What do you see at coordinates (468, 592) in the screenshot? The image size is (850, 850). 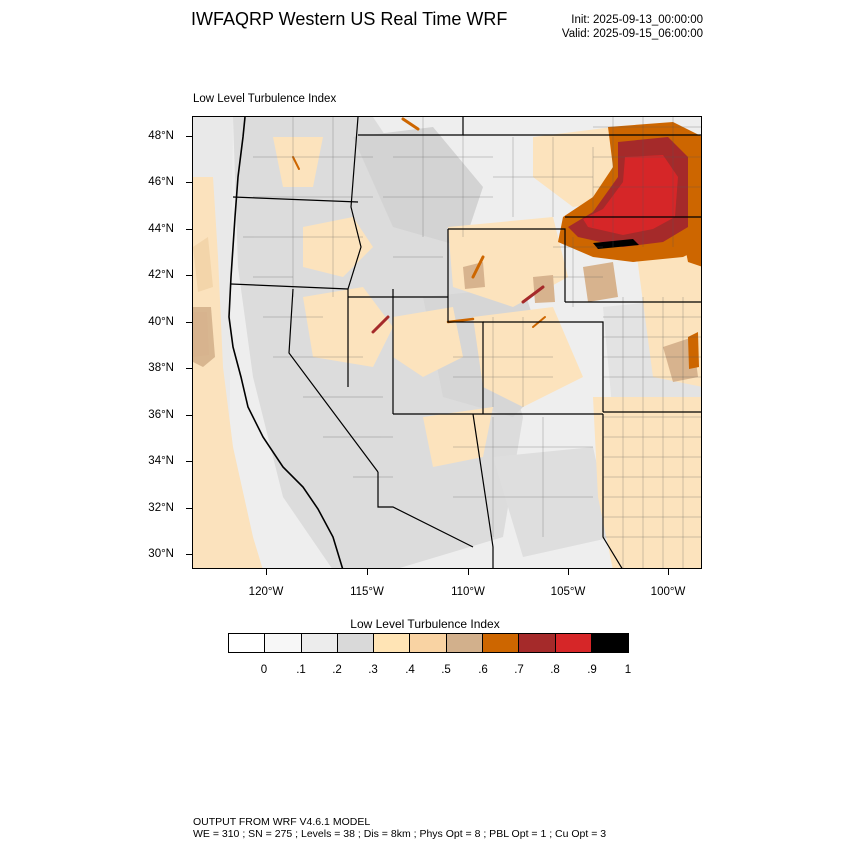 I see `lon-label-110: 110°W` at bounding box center [468, 592].